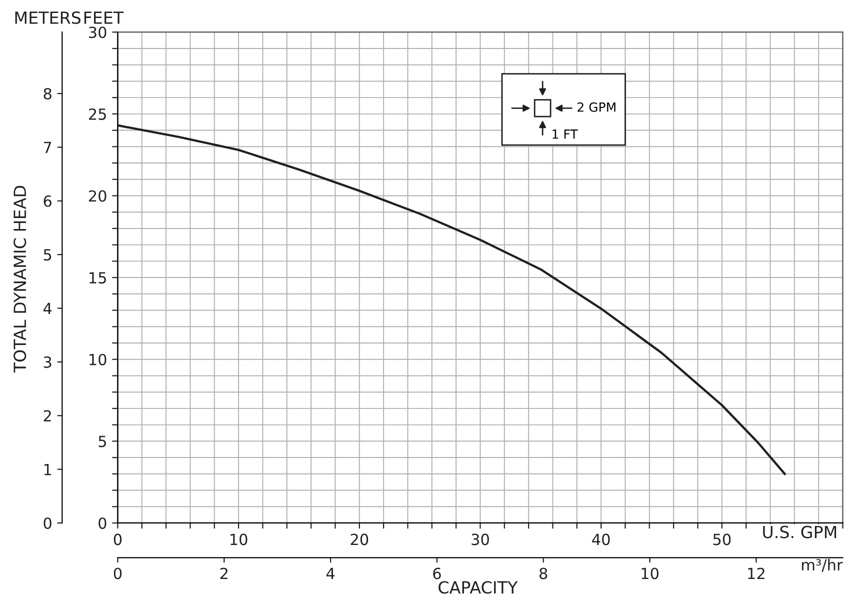  Describe the element at coordinates (756, 574) in the screenshot. I see `x2-tick-label: 12` at that location.